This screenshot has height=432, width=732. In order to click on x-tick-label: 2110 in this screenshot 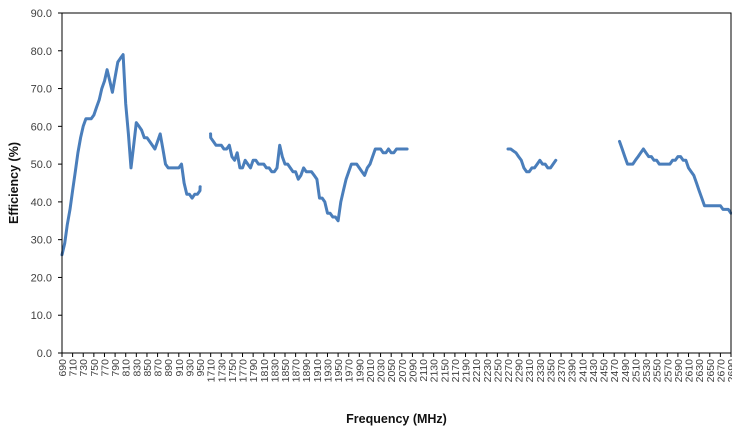, I will do `click(424, 370)`.